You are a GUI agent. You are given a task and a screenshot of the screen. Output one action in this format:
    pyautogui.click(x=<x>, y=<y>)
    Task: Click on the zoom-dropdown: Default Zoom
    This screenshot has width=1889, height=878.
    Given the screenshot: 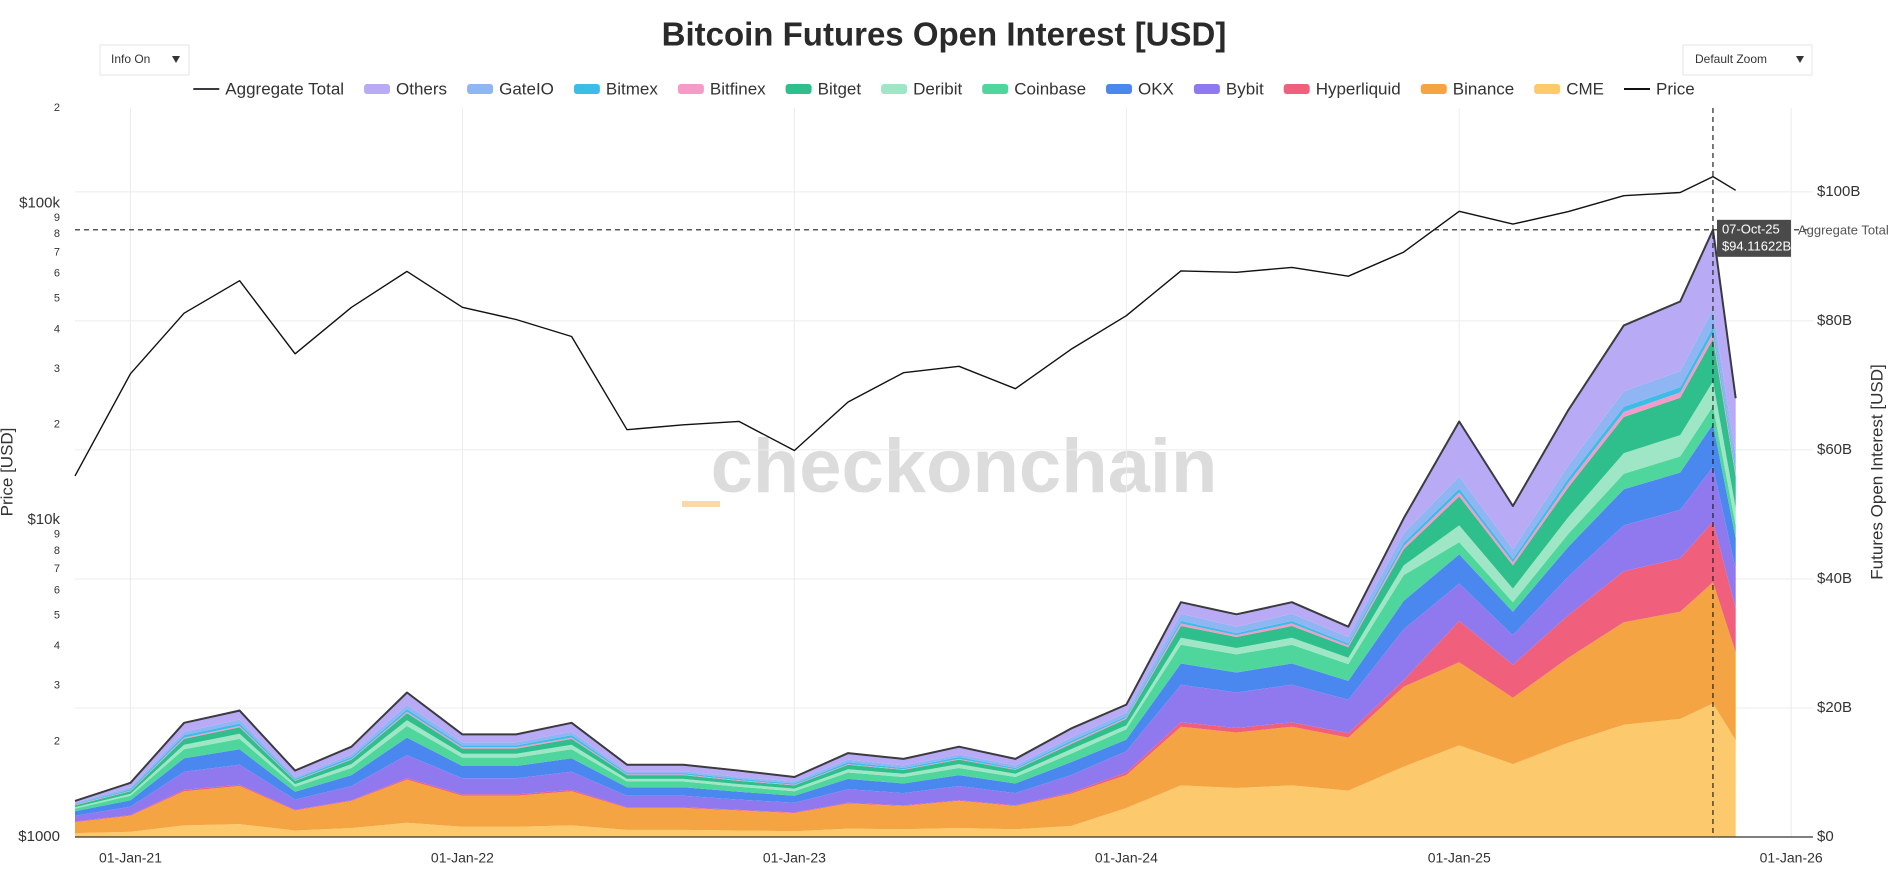 What is the action you would take?
    pyautogui.click(x=1747, y=60)
    